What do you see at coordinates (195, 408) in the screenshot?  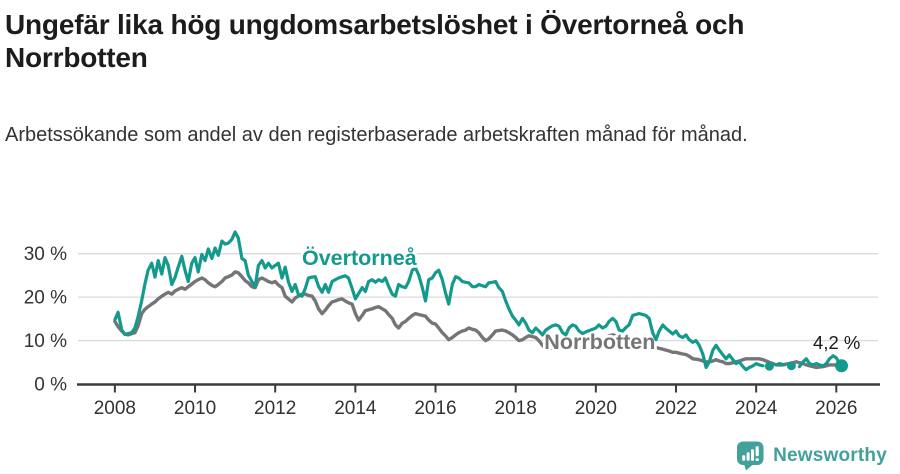 I see `x-tick-label: 2010` at bounding box center [195, 408].